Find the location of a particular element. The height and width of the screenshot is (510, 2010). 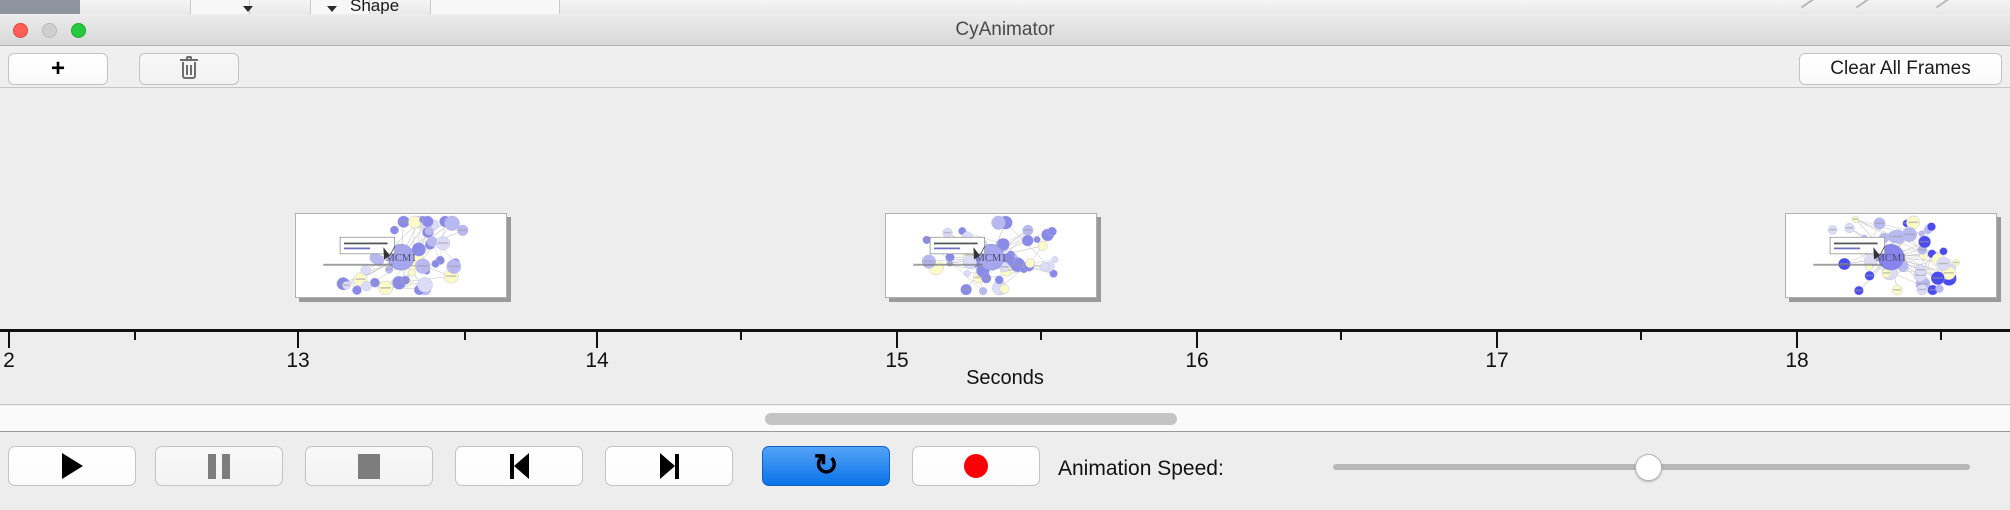

title-bar: CyAnimator is located at coordinates (1005, 30).